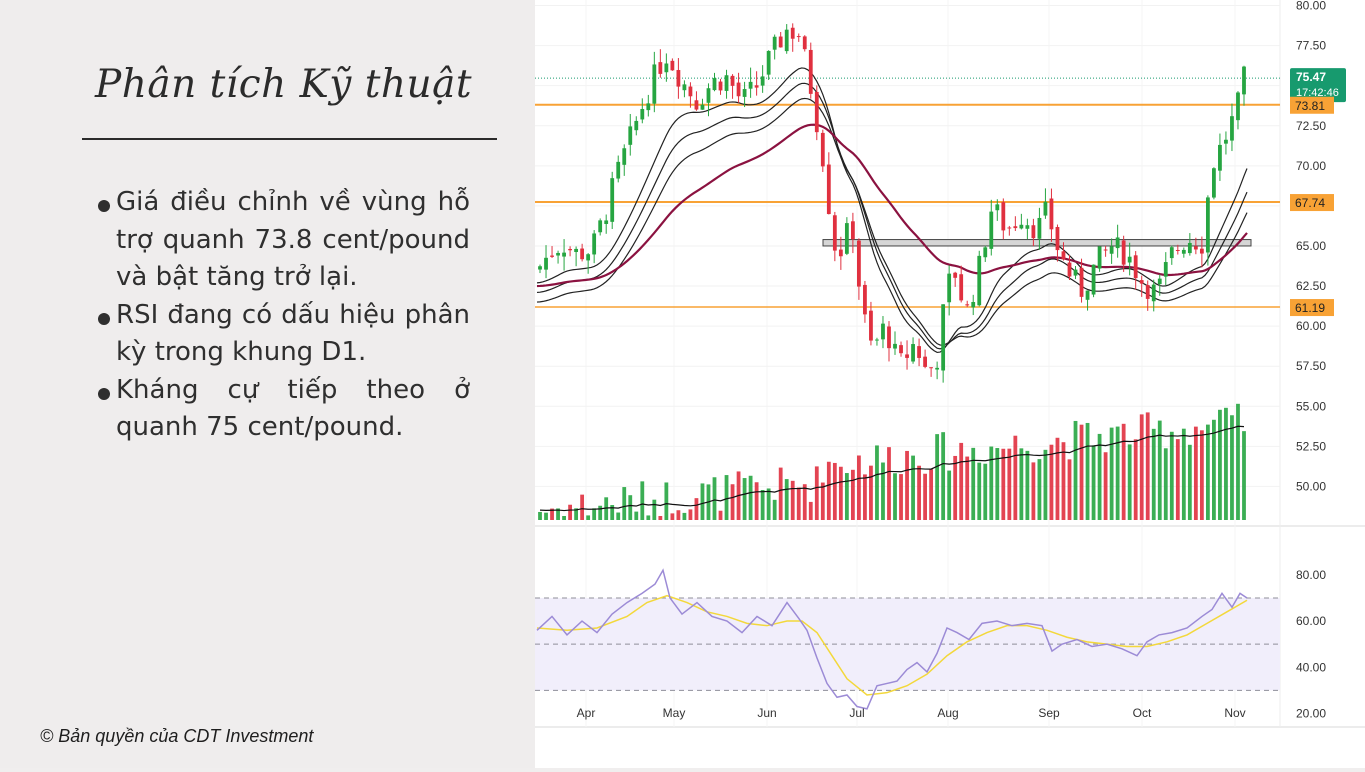 Image resolution: width=1365 pixels, height=772 pixels. What do you see at coordinates (1311, 575) in the screenshot?
I see `rsi-tick-label: 80.00` at bounding box center [1311, 575].